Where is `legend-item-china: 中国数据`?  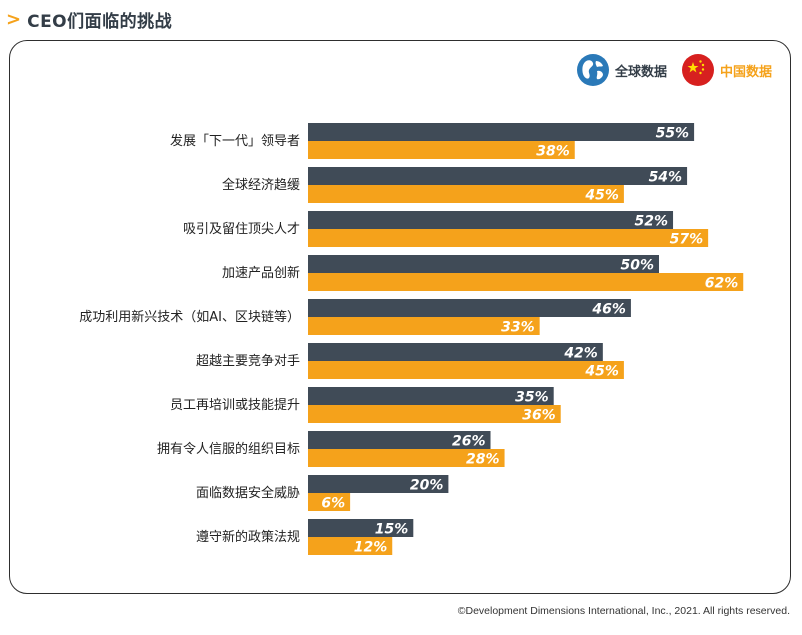 legend-item-china: 中国数据 is located at coordinates (726, 70).